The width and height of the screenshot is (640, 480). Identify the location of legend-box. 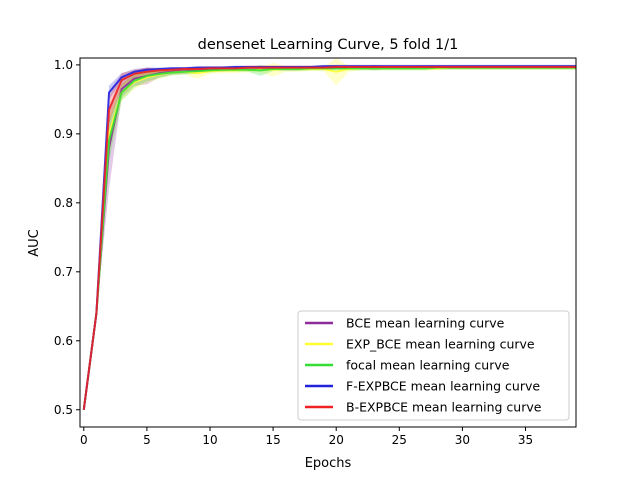
(433, 365).